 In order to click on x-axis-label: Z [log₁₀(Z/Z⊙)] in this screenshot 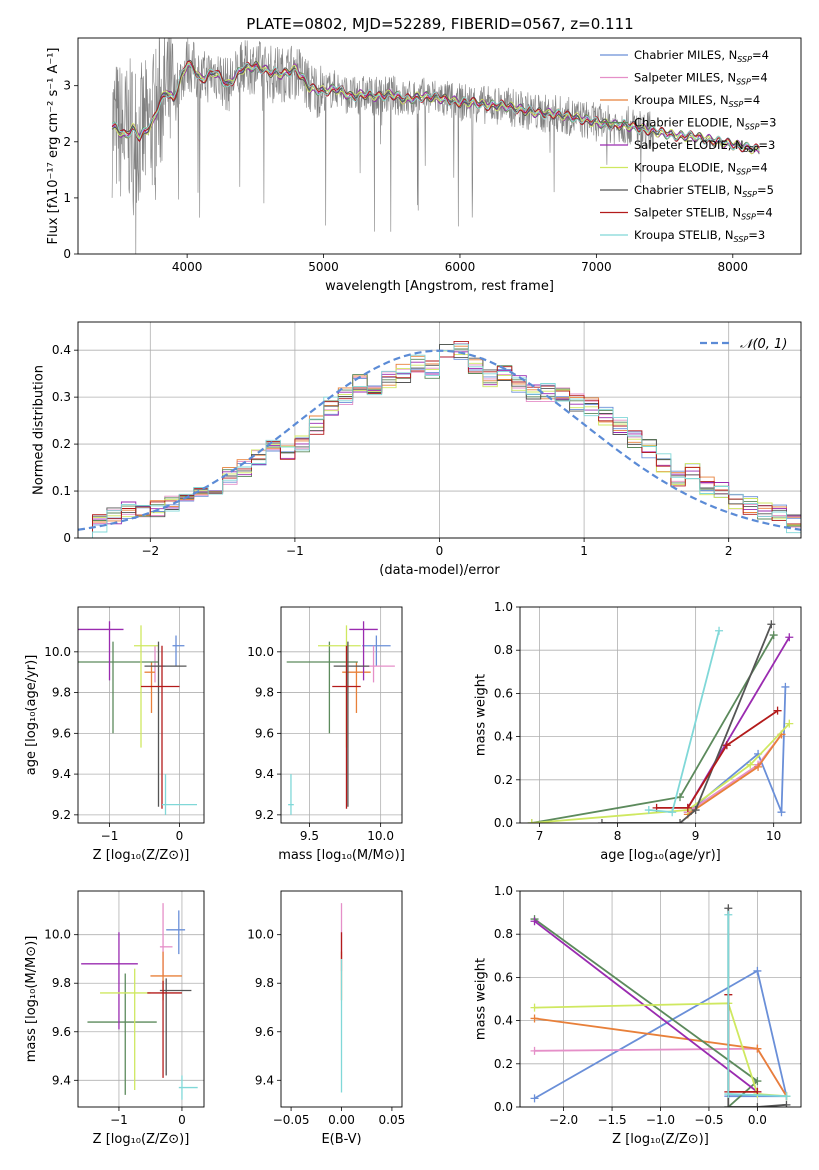, I will do `click(141, 1139)`.